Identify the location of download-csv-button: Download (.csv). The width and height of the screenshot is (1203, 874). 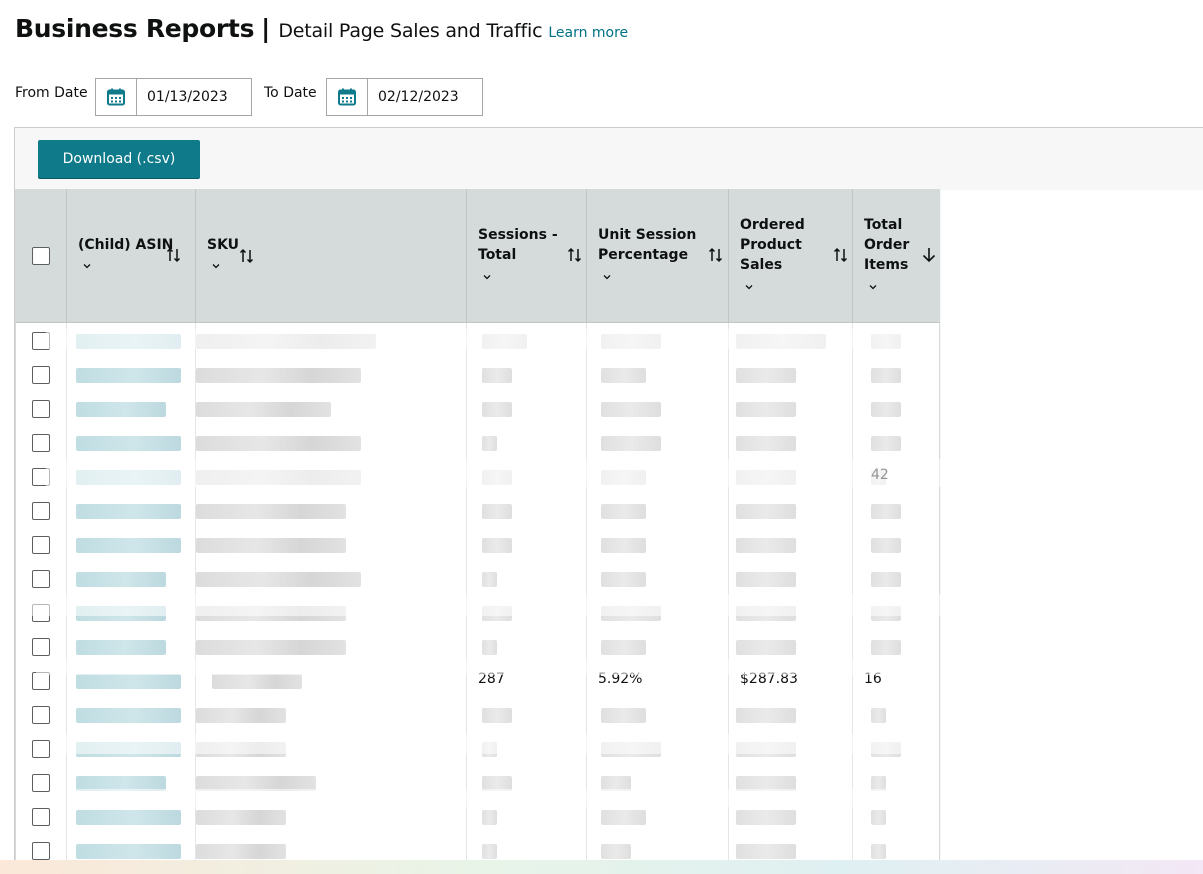
(119, 159).